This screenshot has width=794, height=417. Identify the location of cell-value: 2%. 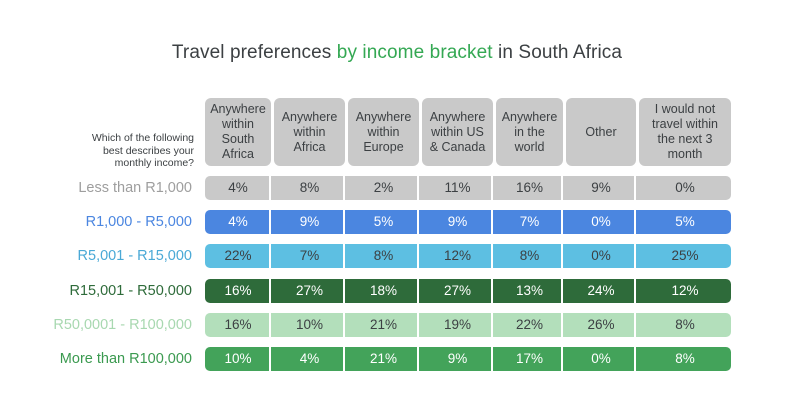
(383, 187).